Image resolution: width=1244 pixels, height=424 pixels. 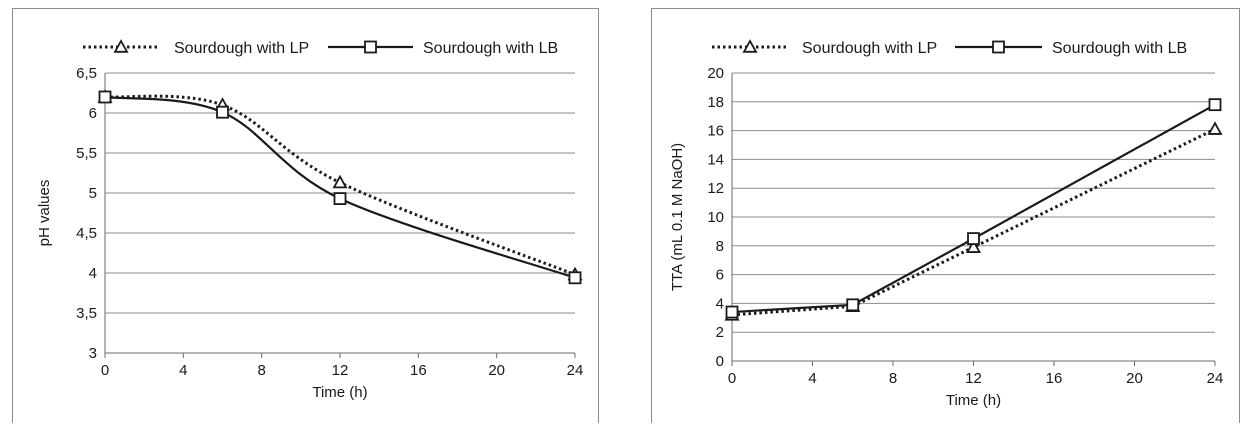 I want to click on y-tick-label: 3,5, so click(x=86, y=313).